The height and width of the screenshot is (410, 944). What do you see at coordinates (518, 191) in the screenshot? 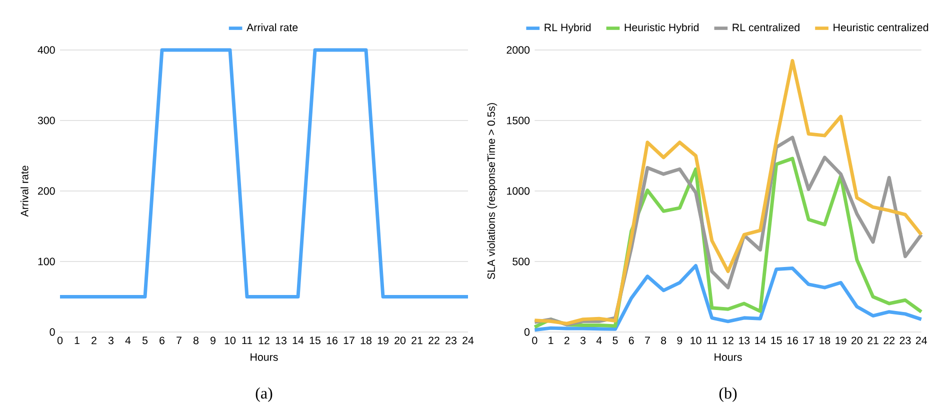
I see `y-tick-label: 1000` at bounding box center [518, 191].